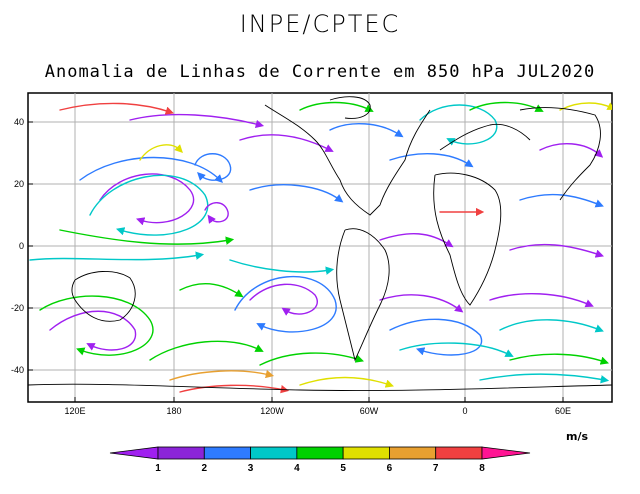  I want to click on x-tick-label: 60E, so click(563, 411).